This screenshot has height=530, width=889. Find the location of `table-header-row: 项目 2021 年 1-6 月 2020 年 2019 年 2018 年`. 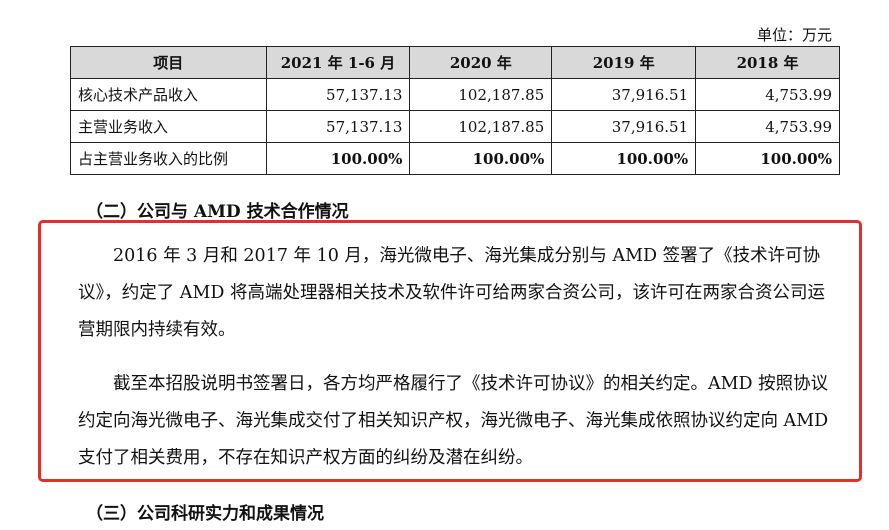

table-header-row: 项目 2021 年 1-6 月 2020 年 2019 年 2018 年 is located at coordinates (455, 62).